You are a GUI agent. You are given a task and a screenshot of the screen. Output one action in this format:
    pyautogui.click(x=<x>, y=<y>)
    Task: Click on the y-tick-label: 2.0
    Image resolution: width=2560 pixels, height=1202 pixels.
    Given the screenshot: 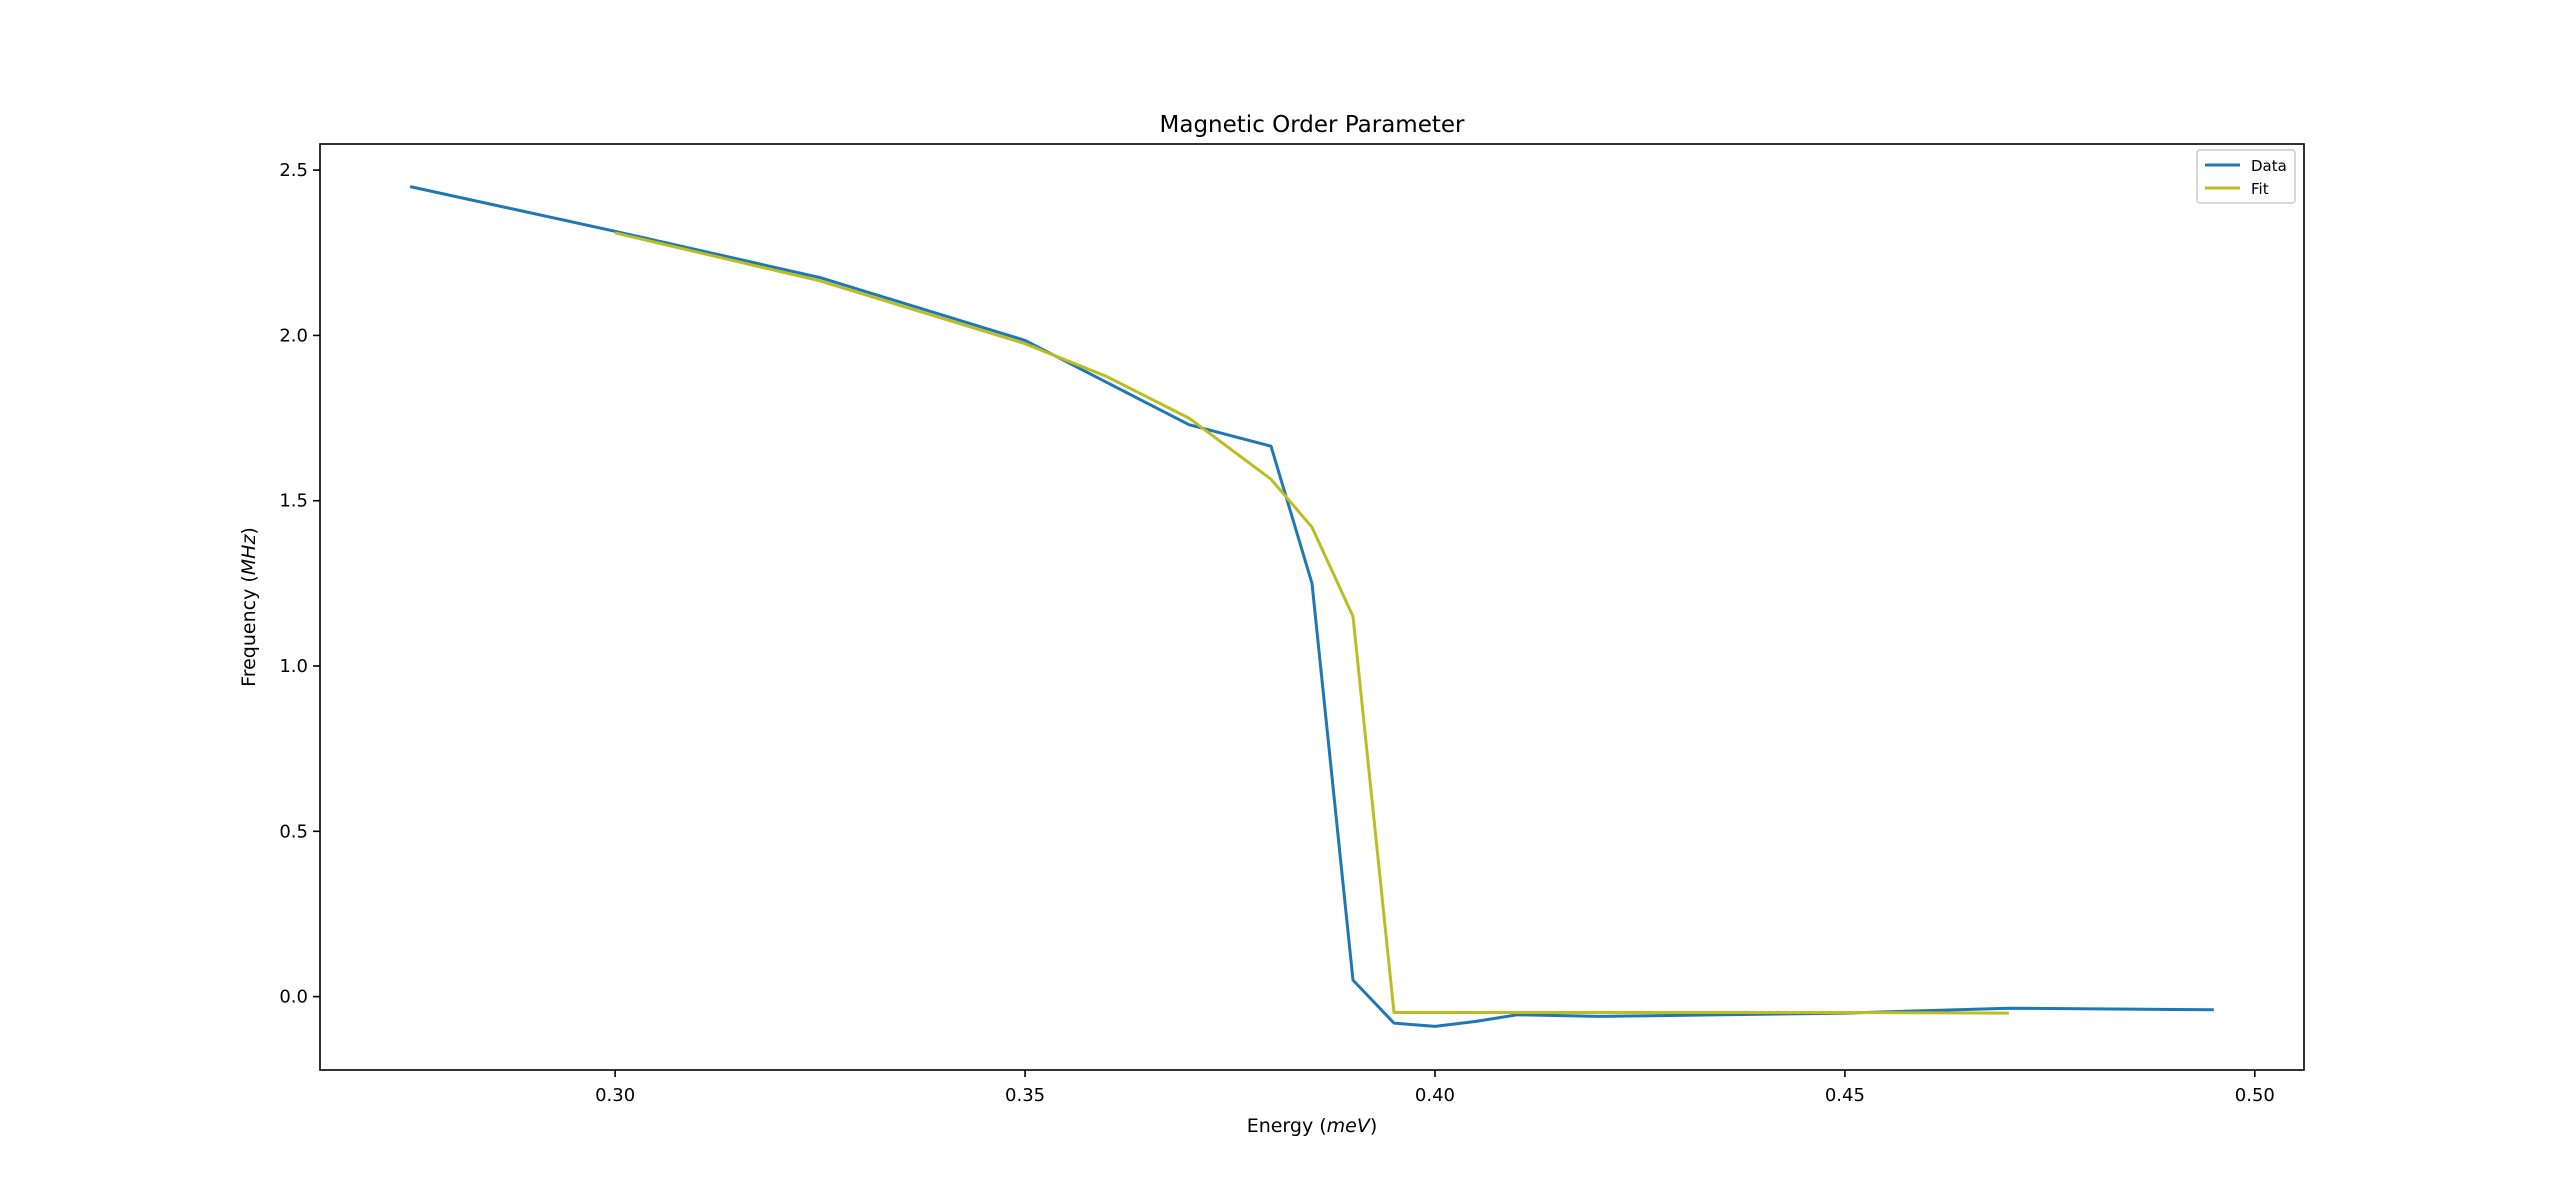 What is the action you would take?
    pyautogui.click(x=293, y=335)
    